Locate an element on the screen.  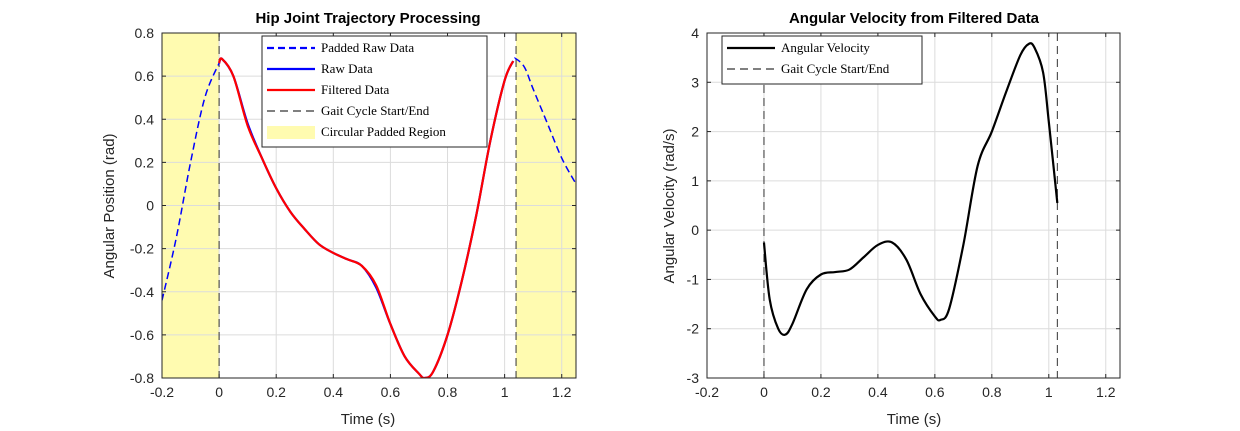
legend: Angular Velocity Gait Cycle Start/End is located at coordinates (822, 60).